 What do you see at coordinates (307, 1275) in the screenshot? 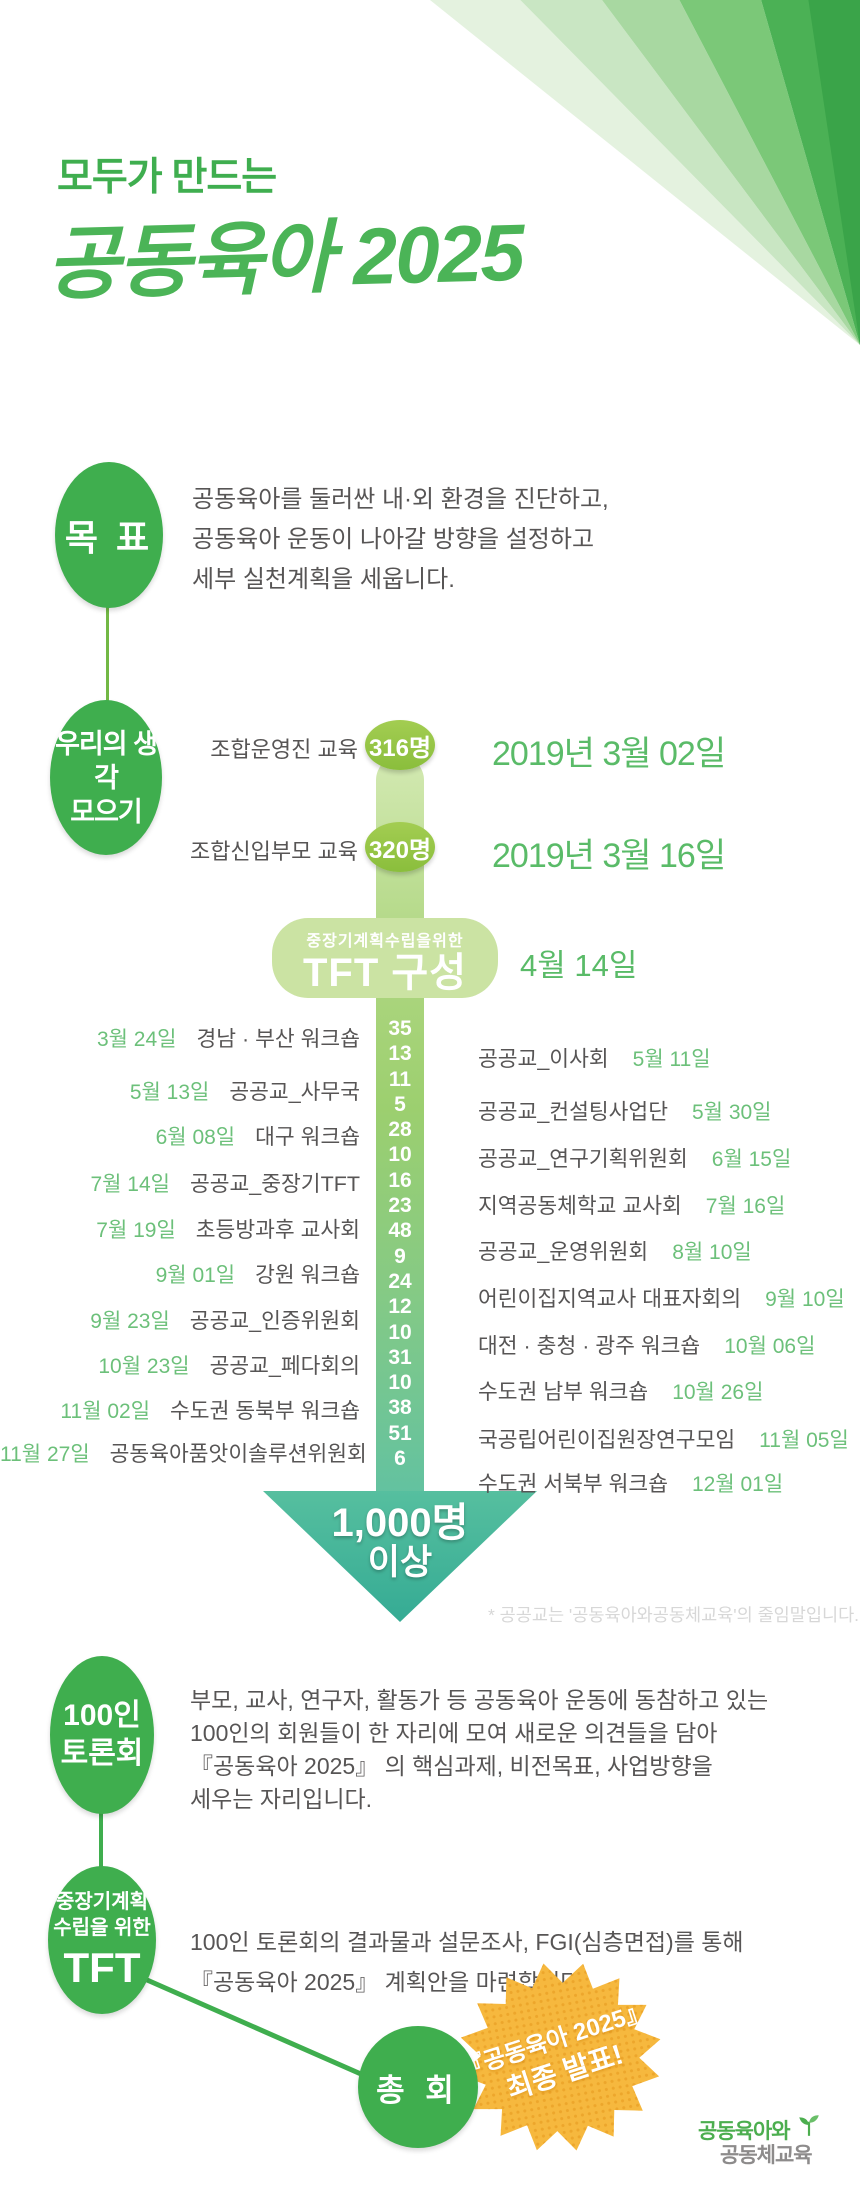
I see `event-name: 강원 워크숍` at bounding box center [307, 1275].